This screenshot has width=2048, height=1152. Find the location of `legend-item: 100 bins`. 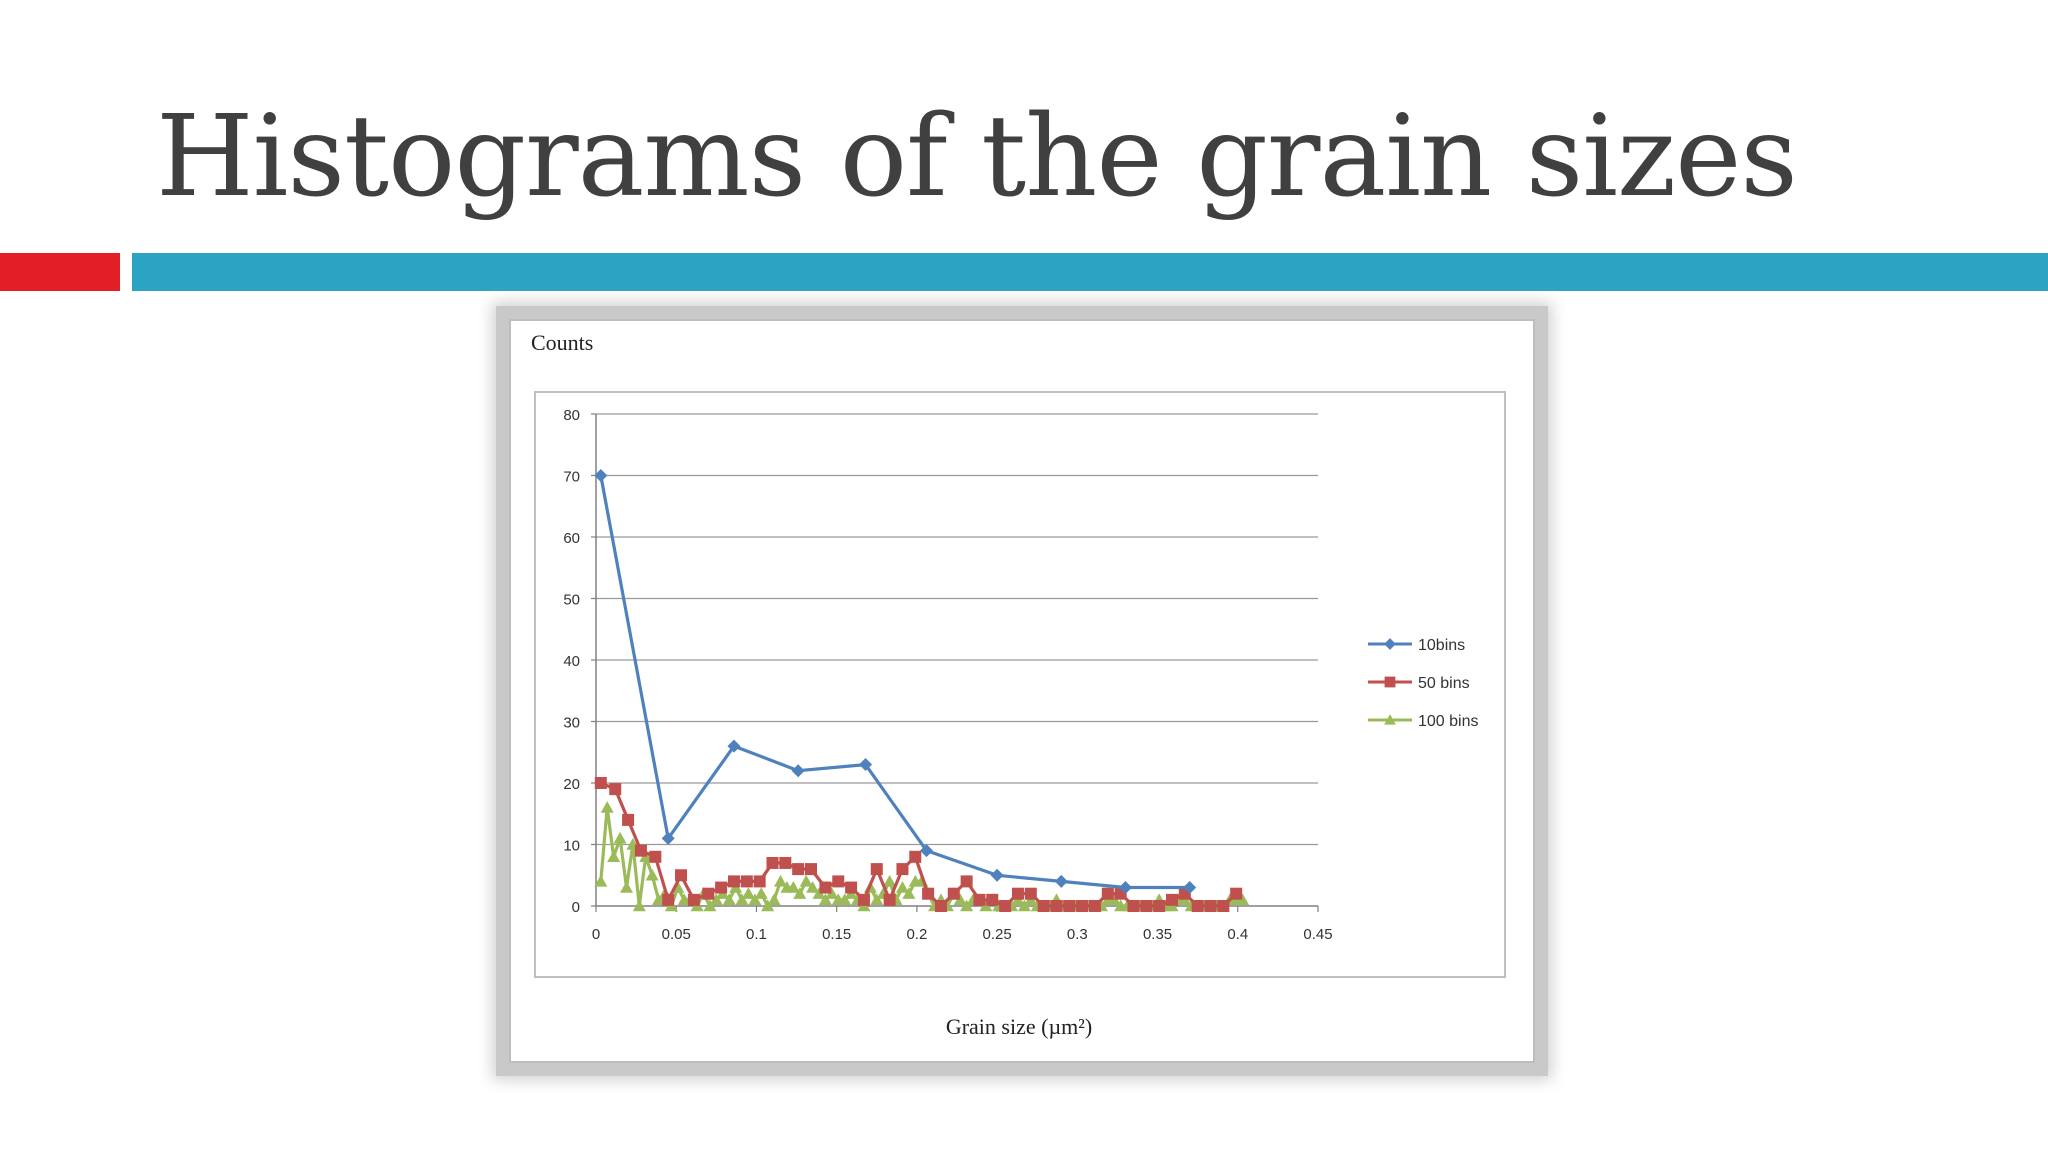

legend-item: 100 bins is located at coordinates (1423, 721).